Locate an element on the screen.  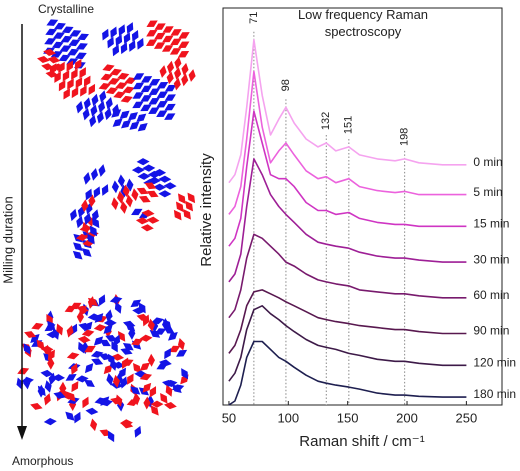
axis-label: Milling duration is located at coordinates (7, 239).